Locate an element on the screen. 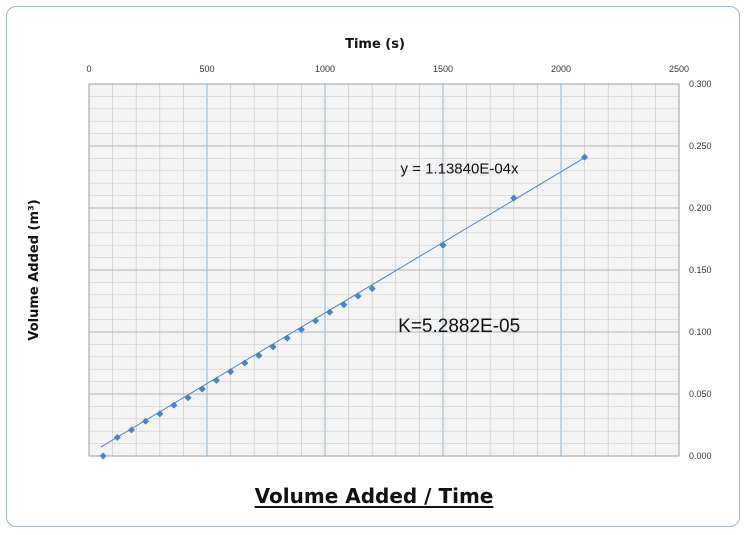  y-tick-label: 0.250 is located at coordinates (700, 146).